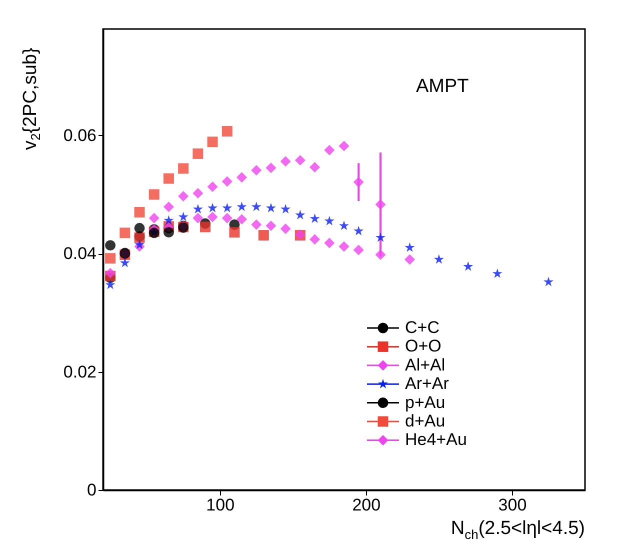  Describe the element at coordinates (425, 364) in the screenshot. I see `legend-label: Al+Al` at that location.